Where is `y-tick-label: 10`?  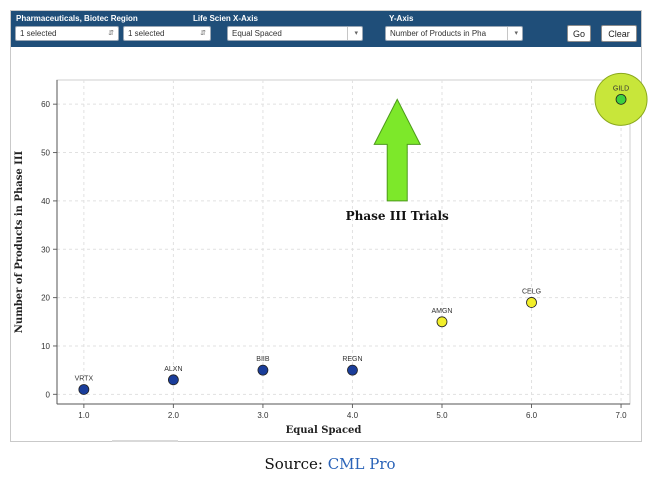 y-tick-label: 10 is located at coordinates (45, 346).